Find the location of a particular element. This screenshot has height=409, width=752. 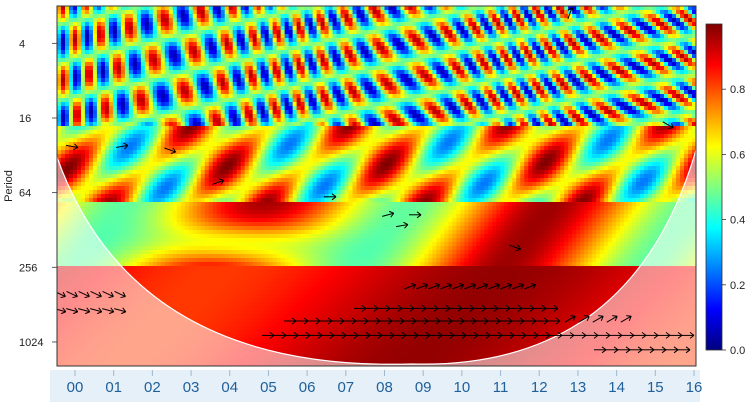

x-tick-label: 10 is located at coordinates (462, 387).